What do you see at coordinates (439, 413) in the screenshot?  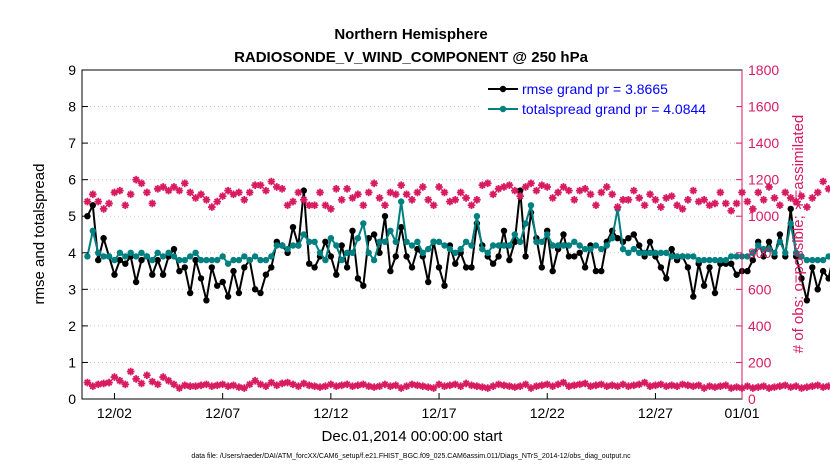 I see `x-tick-label: 12/17` at bounding box center [439, 413].